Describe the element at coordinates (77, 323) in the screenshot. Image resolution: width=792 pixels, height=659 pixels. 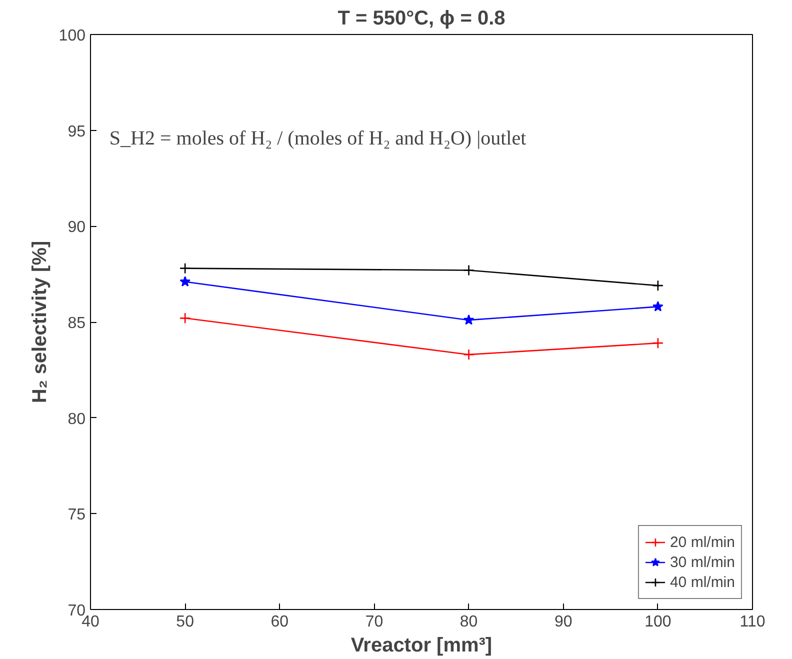
I see `y-tick-label: 85` at that location.